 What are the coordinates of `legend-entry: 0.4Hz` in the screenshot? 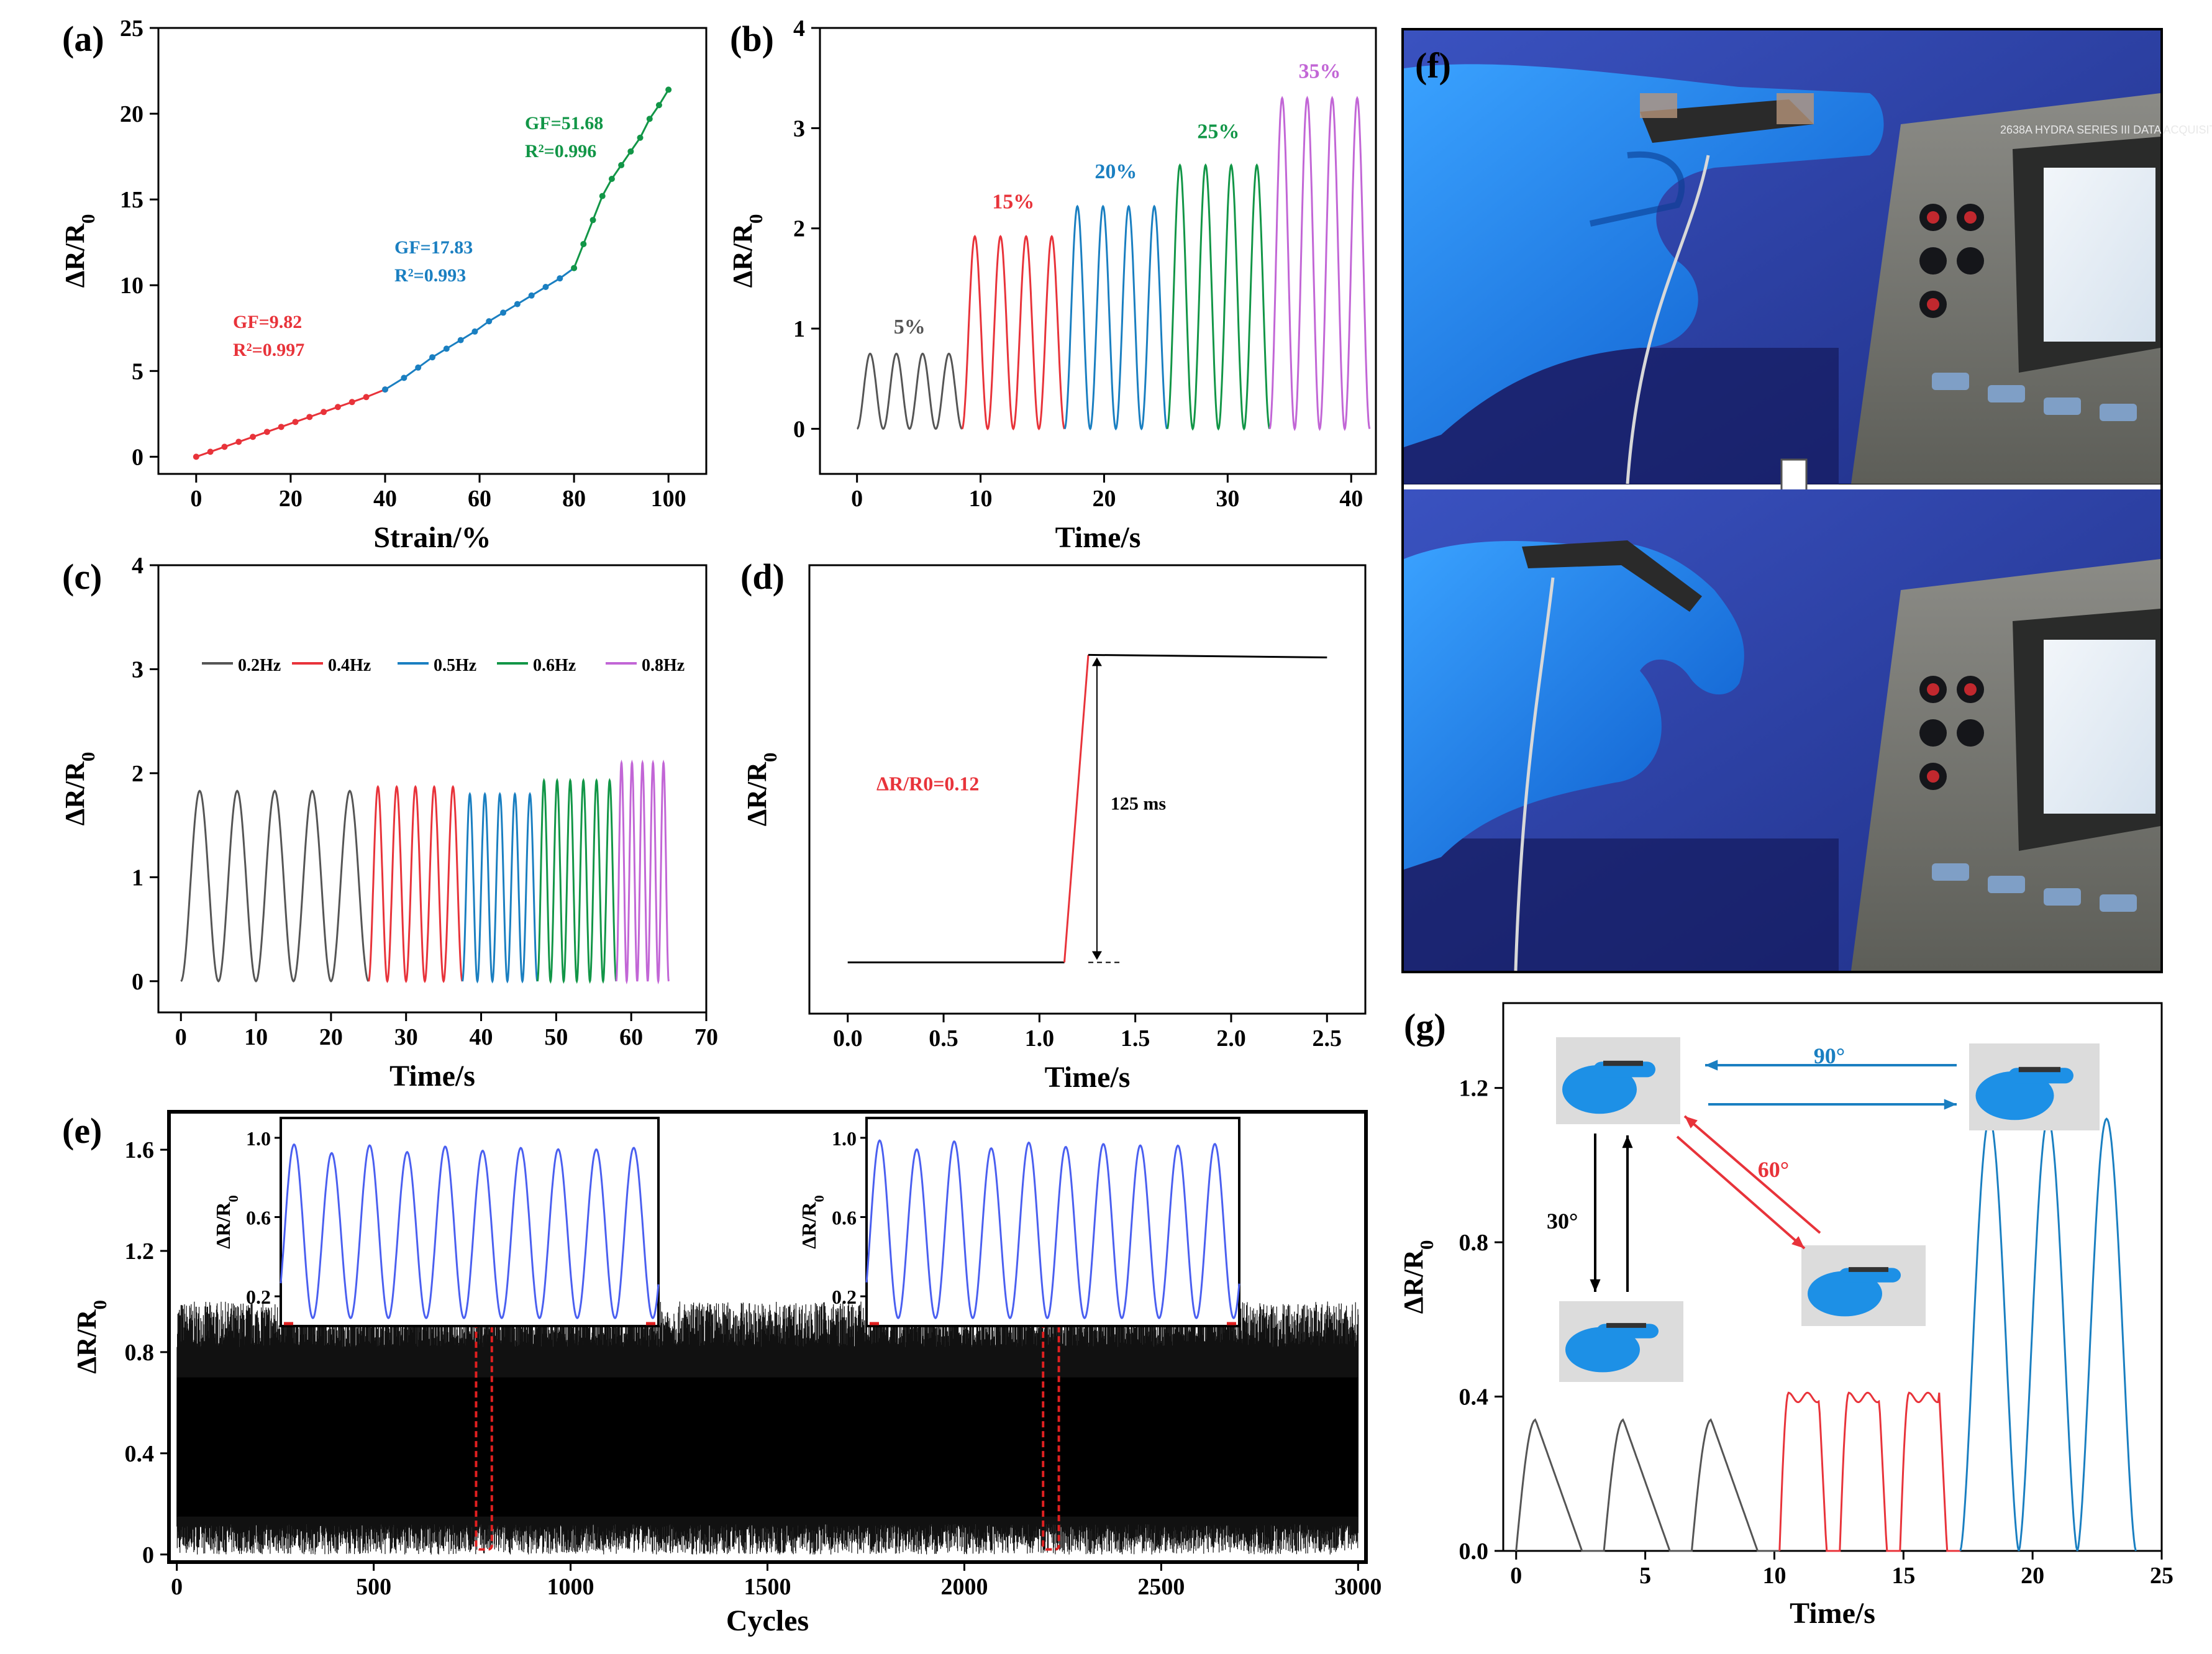 It's located at (349, 666).